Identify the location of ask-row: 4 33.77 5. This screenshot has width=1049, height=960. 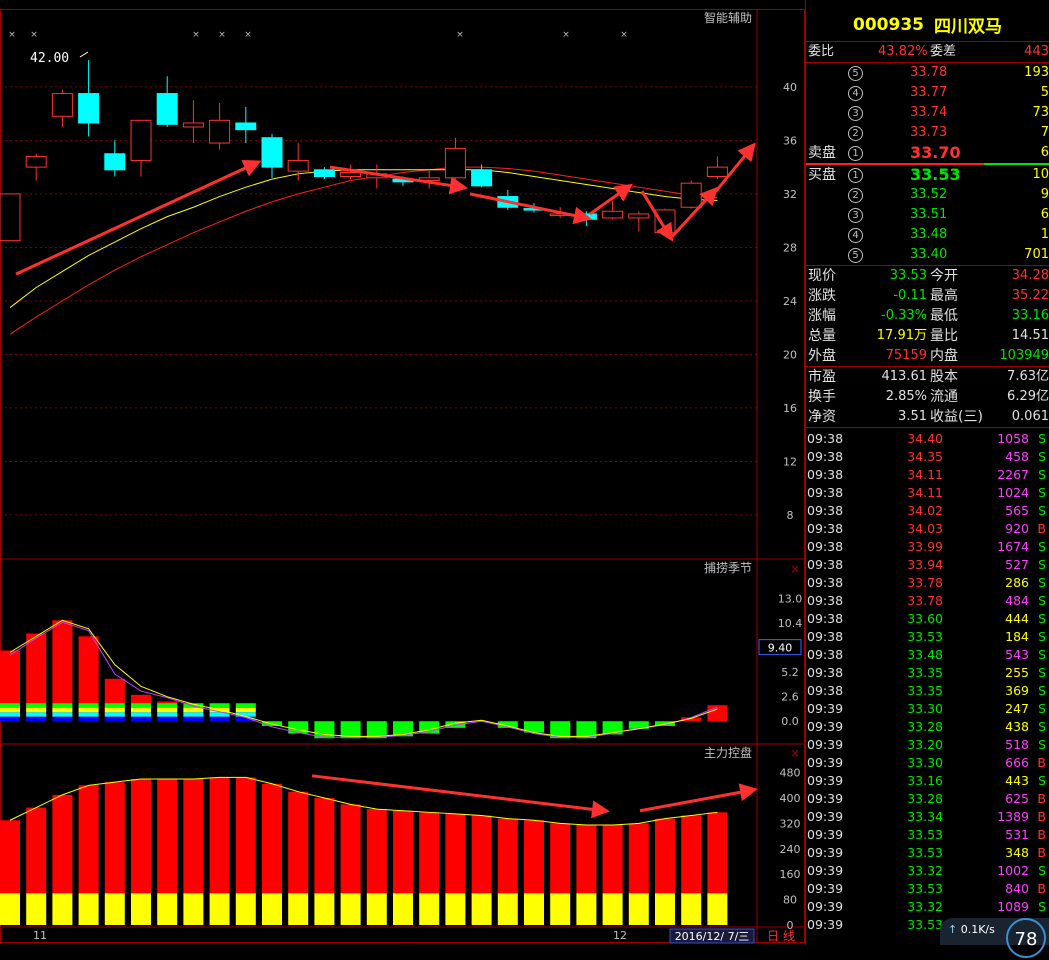
(927, 93).